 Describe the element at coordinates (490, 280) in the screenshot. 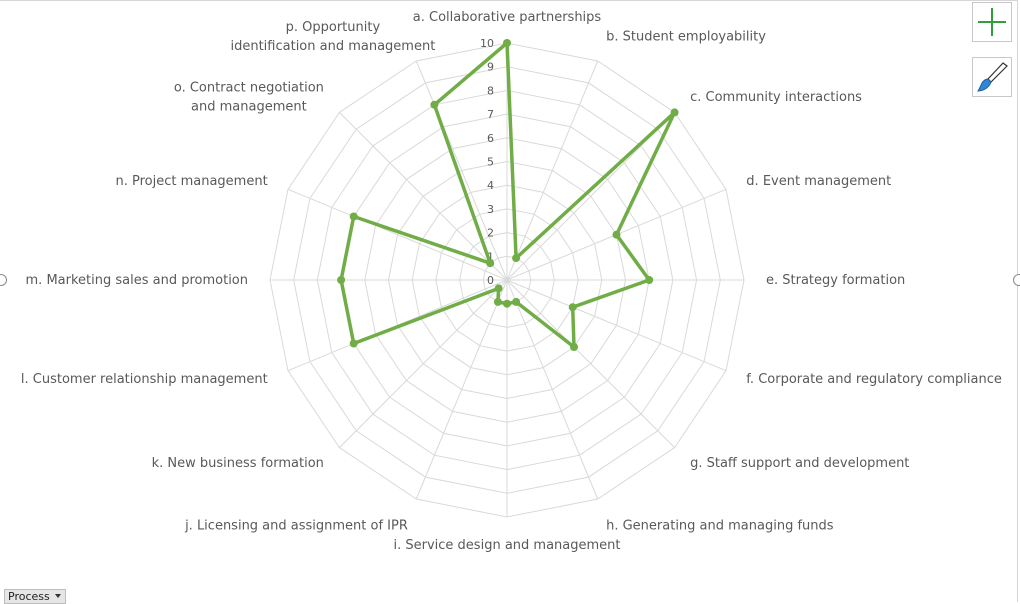

I see `radial-tick-label: 0` at that location.